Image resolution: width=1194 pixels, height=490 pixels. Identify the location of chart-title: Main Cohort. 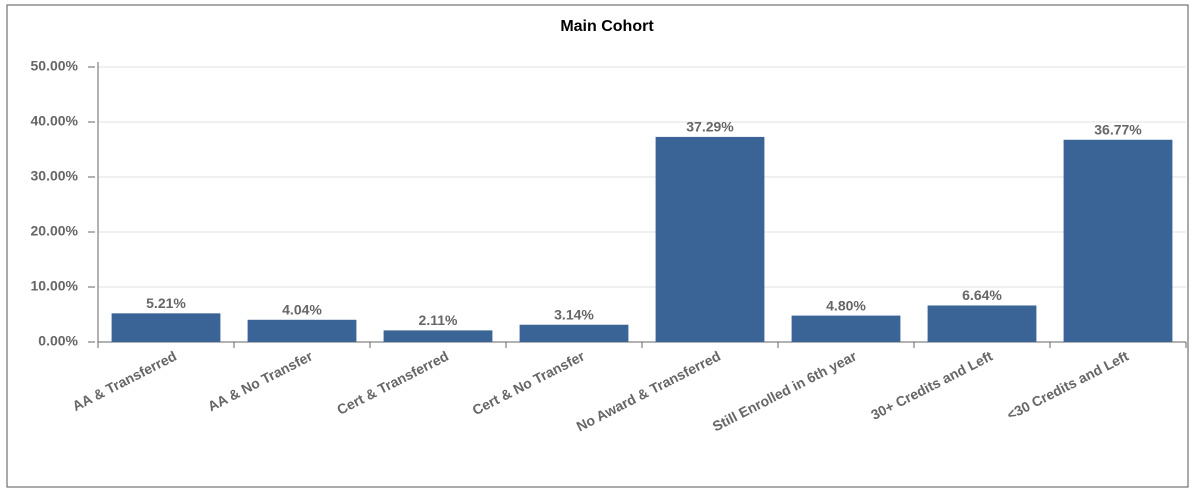
(607, 26).